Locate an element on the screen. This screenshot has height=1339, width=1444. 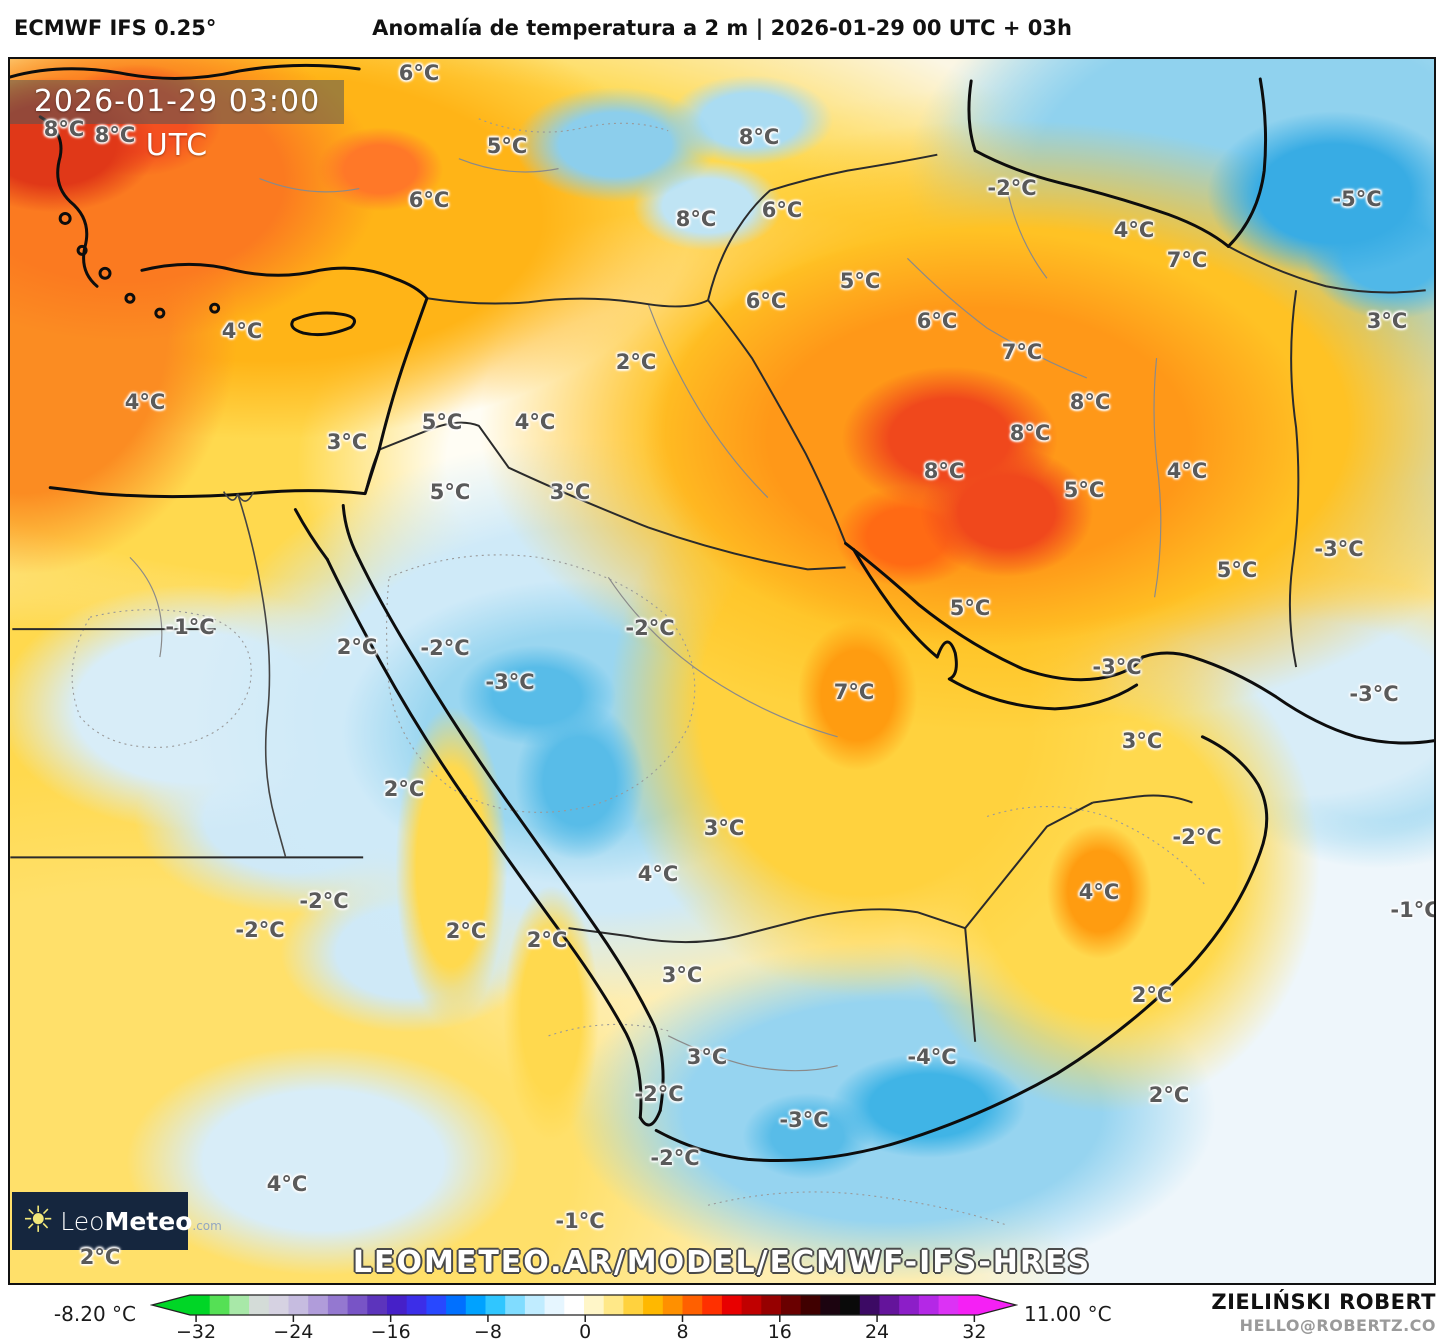
svg-text: −24 is located at coordinates (293, 1330).